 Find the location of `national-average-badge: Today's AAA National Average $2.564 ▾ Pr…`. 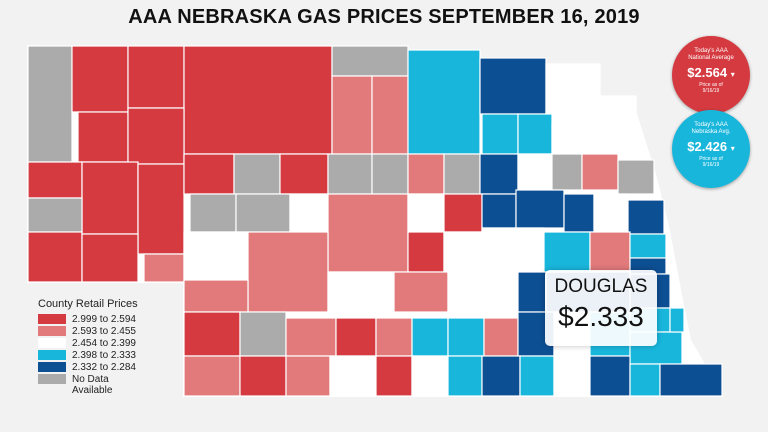

national-average-badge: Today's AAA National Average $2.564 ▾ Pr… is located at coordinates (711, 75).